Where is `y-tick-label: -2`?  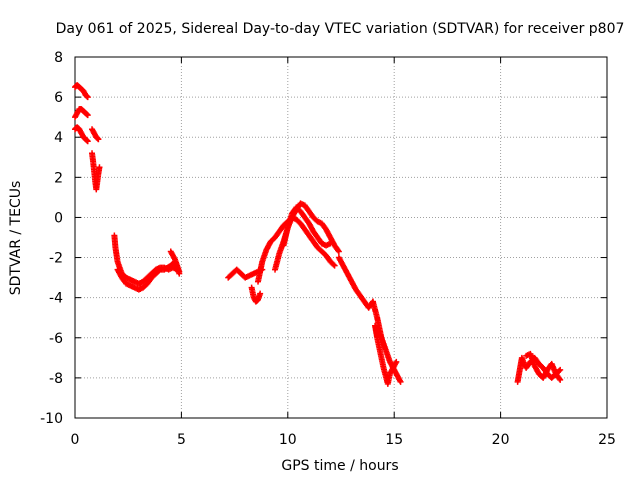 y-tick-label: -2 is located at coordinates (56, 259).